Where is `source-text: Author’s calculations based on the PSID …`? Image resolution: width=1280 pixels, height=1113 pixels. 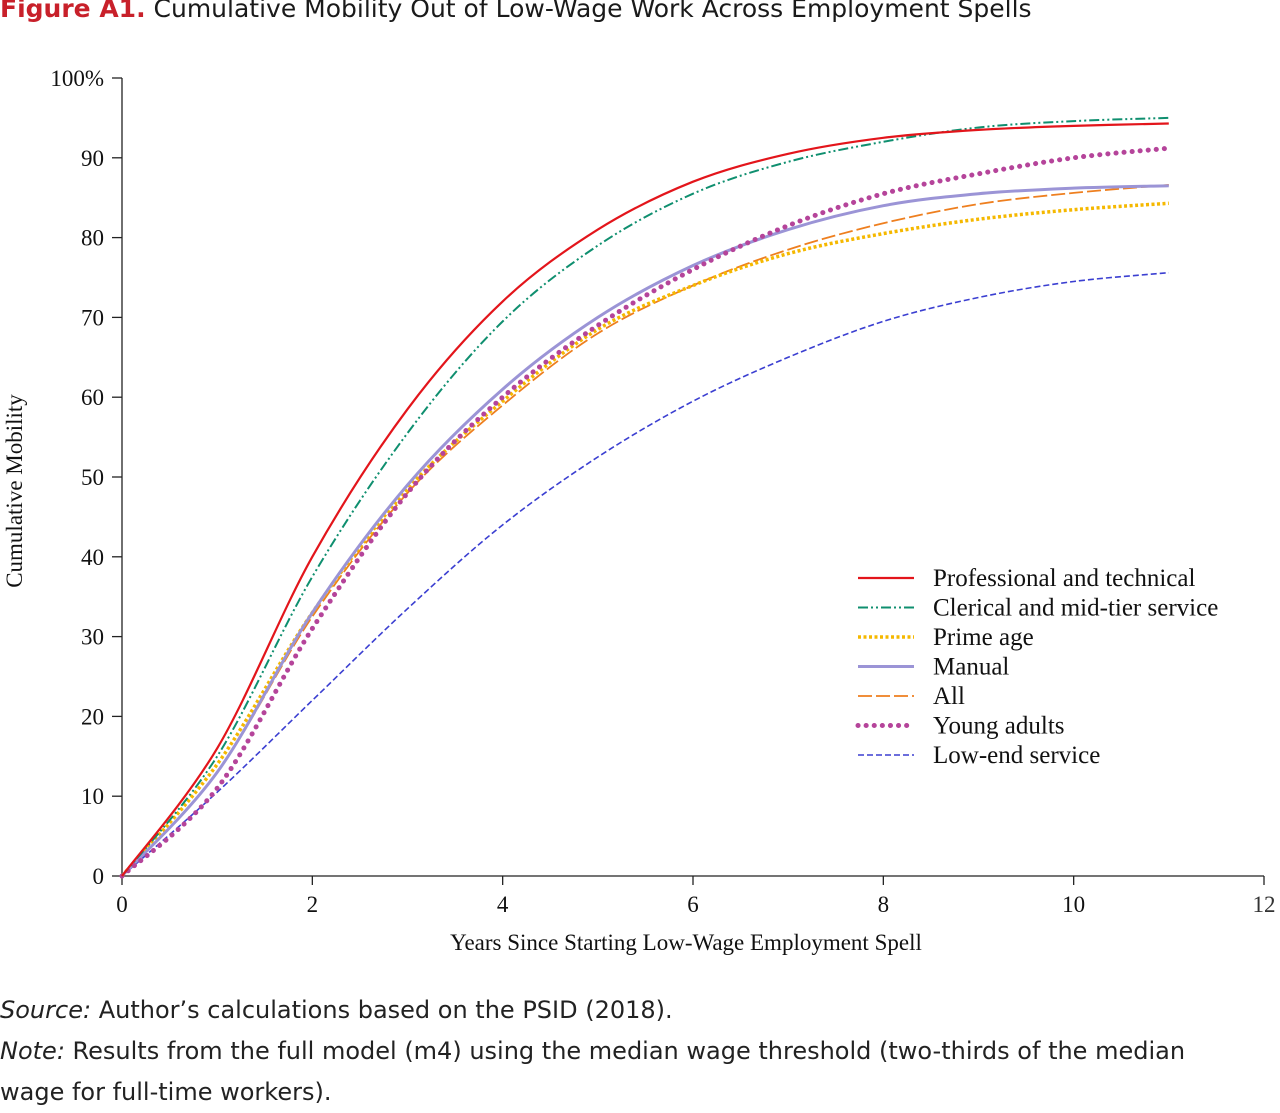 source-text: Author’s calculations based on the PSID … is located at coordinates (385, 1010).